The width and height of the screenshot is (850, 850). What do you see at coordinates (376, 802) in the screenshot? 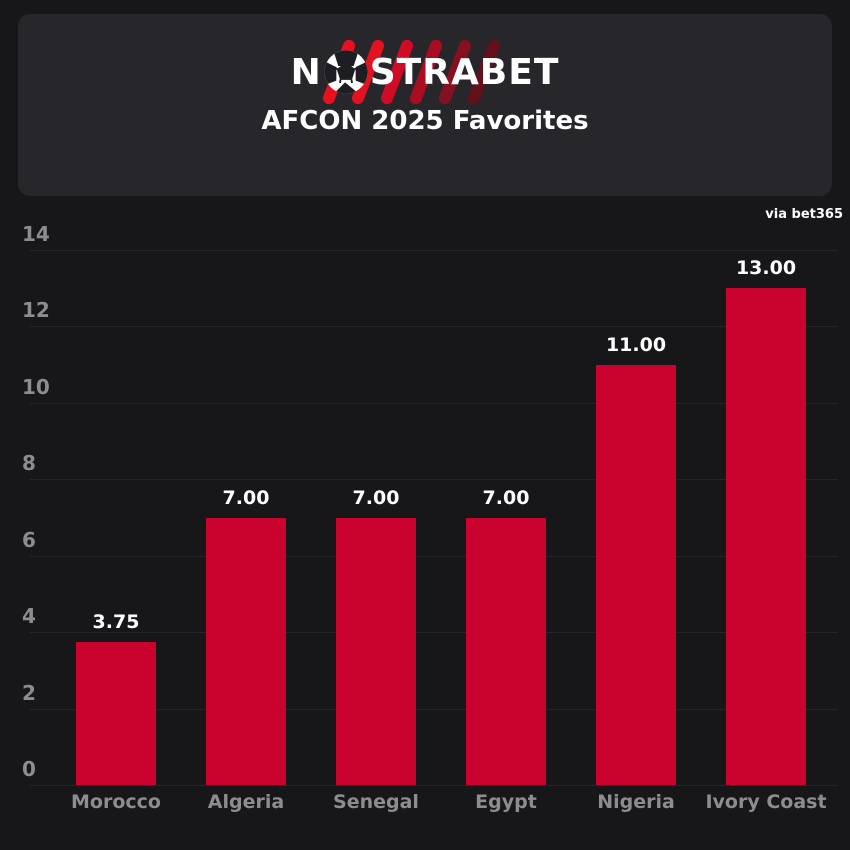
I see `x-tick-label: Senegal` at bounding box center [376, 802].